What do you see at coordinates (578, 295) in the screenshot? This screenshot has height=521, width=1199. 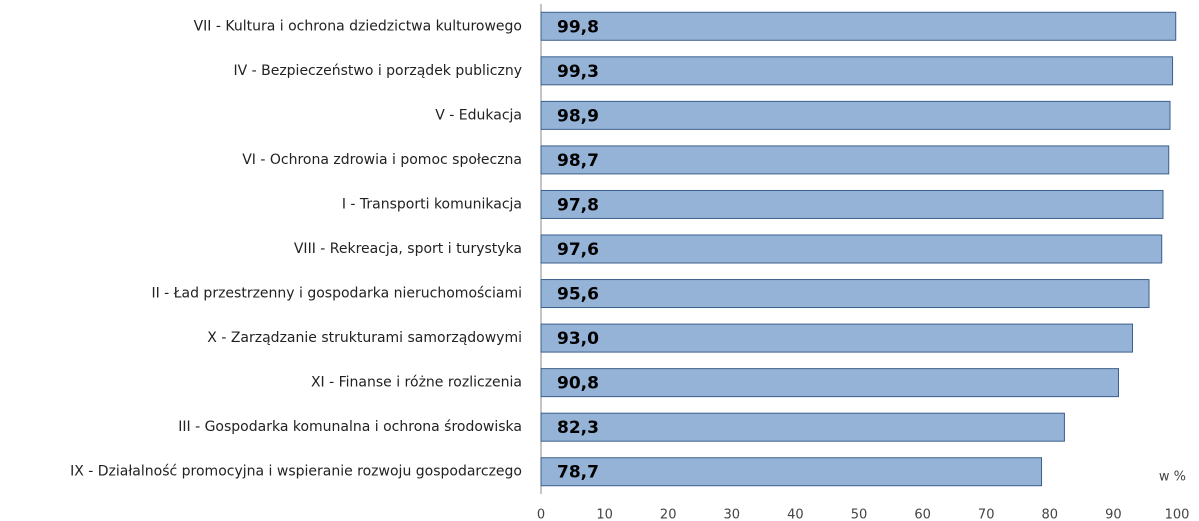 I see `value-label: 95,6` at bounding box center [578, 295].